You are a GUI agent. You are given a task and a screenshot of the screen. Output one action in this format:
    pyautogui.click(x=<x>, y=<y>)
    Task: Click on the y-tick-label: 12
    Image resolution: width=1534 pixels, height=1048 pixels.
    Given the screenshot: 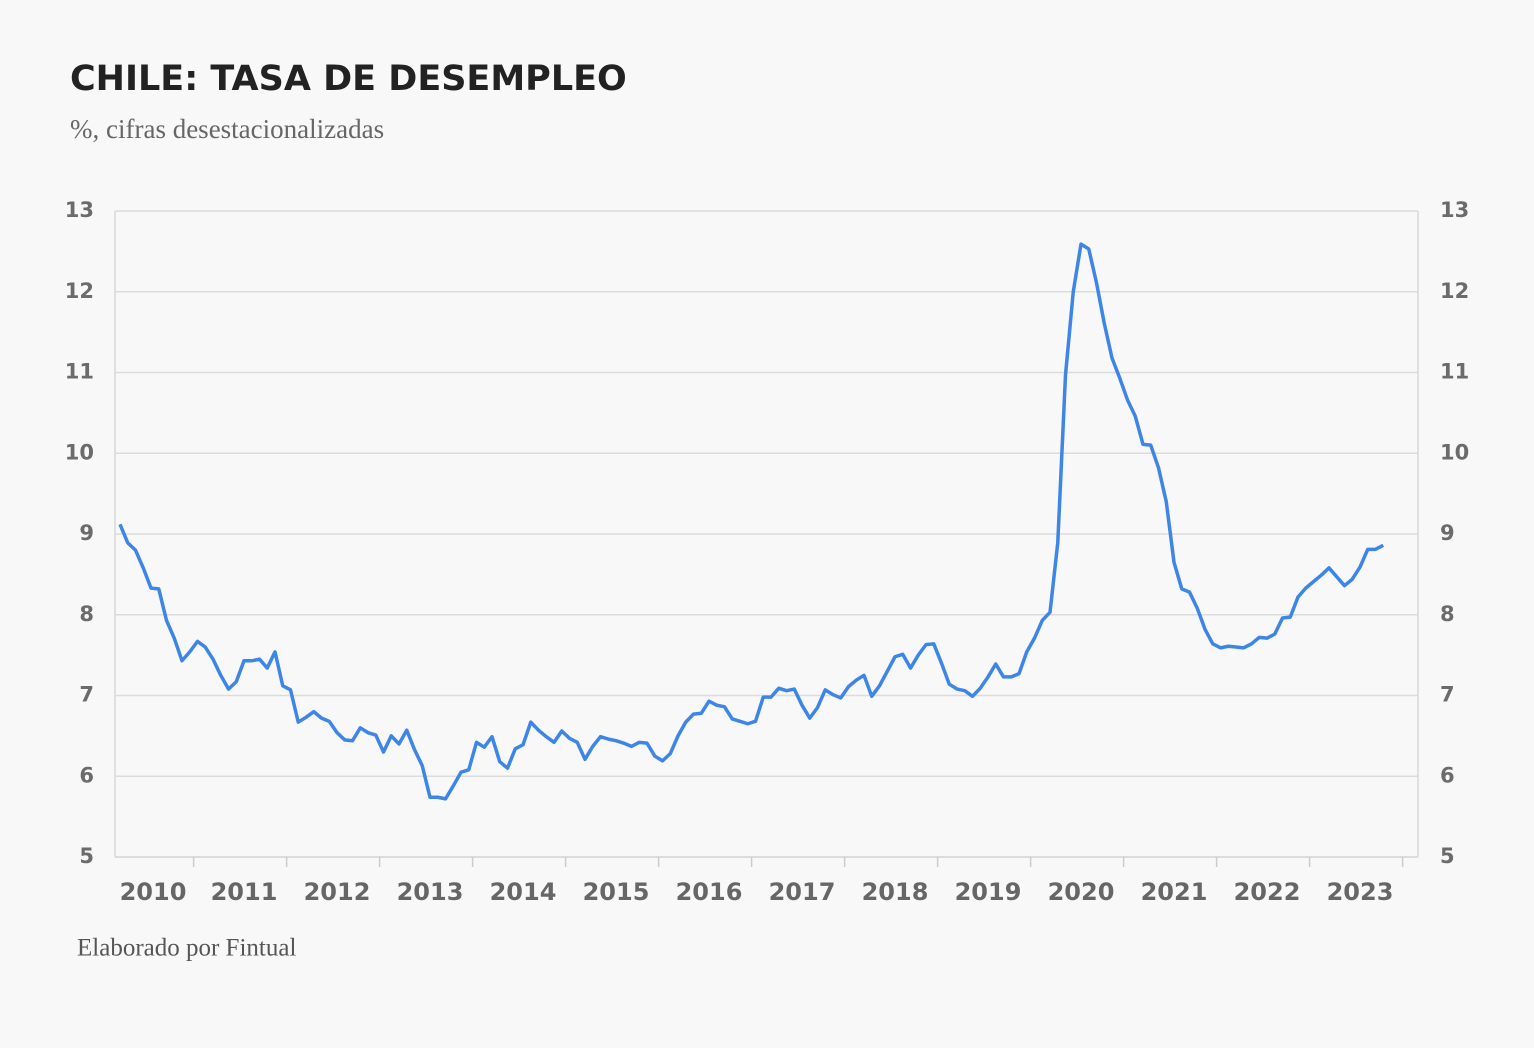 What is the action you would take?
    pyautogui.click(x=79, y=291)
    